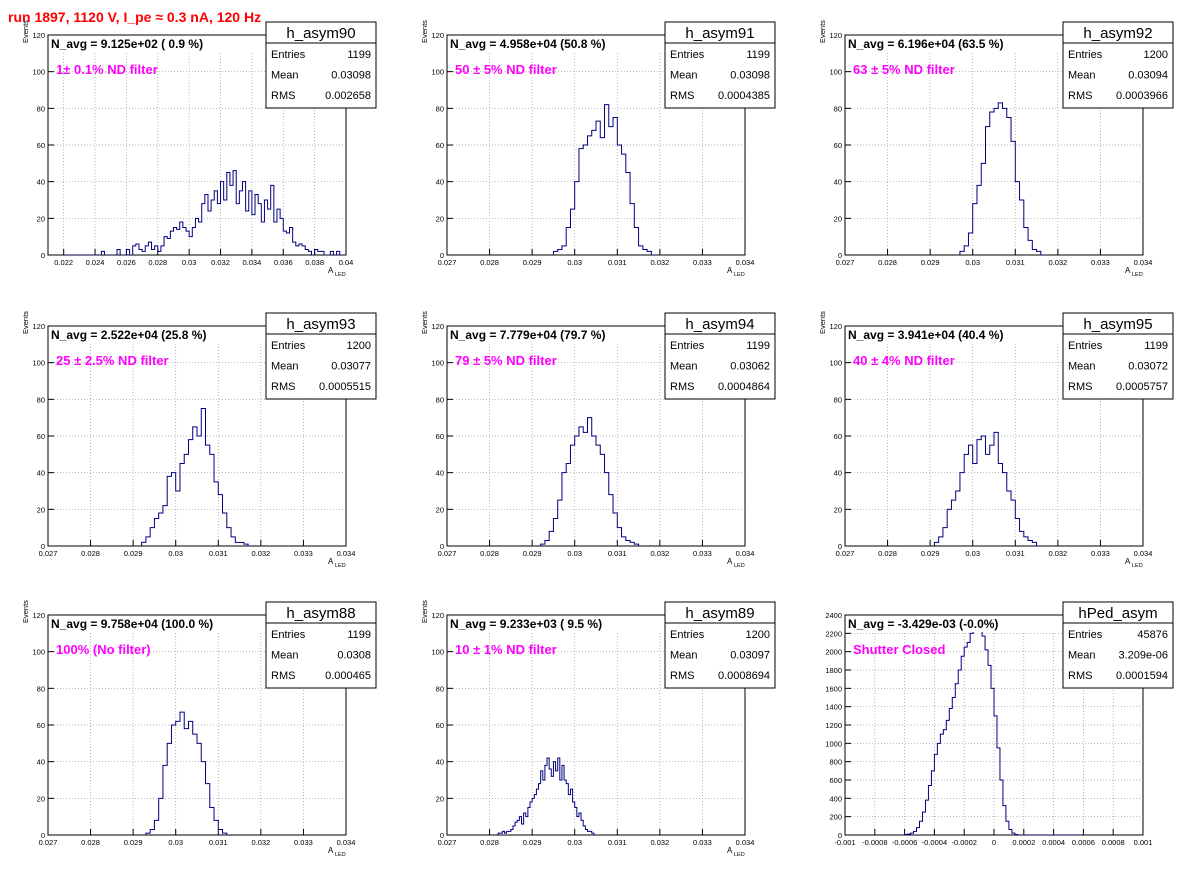 The image size is (1196, 872). Describe the element at coordinates (437, 363) in the screenshot. I see `y-tick-label: 100` at that location.